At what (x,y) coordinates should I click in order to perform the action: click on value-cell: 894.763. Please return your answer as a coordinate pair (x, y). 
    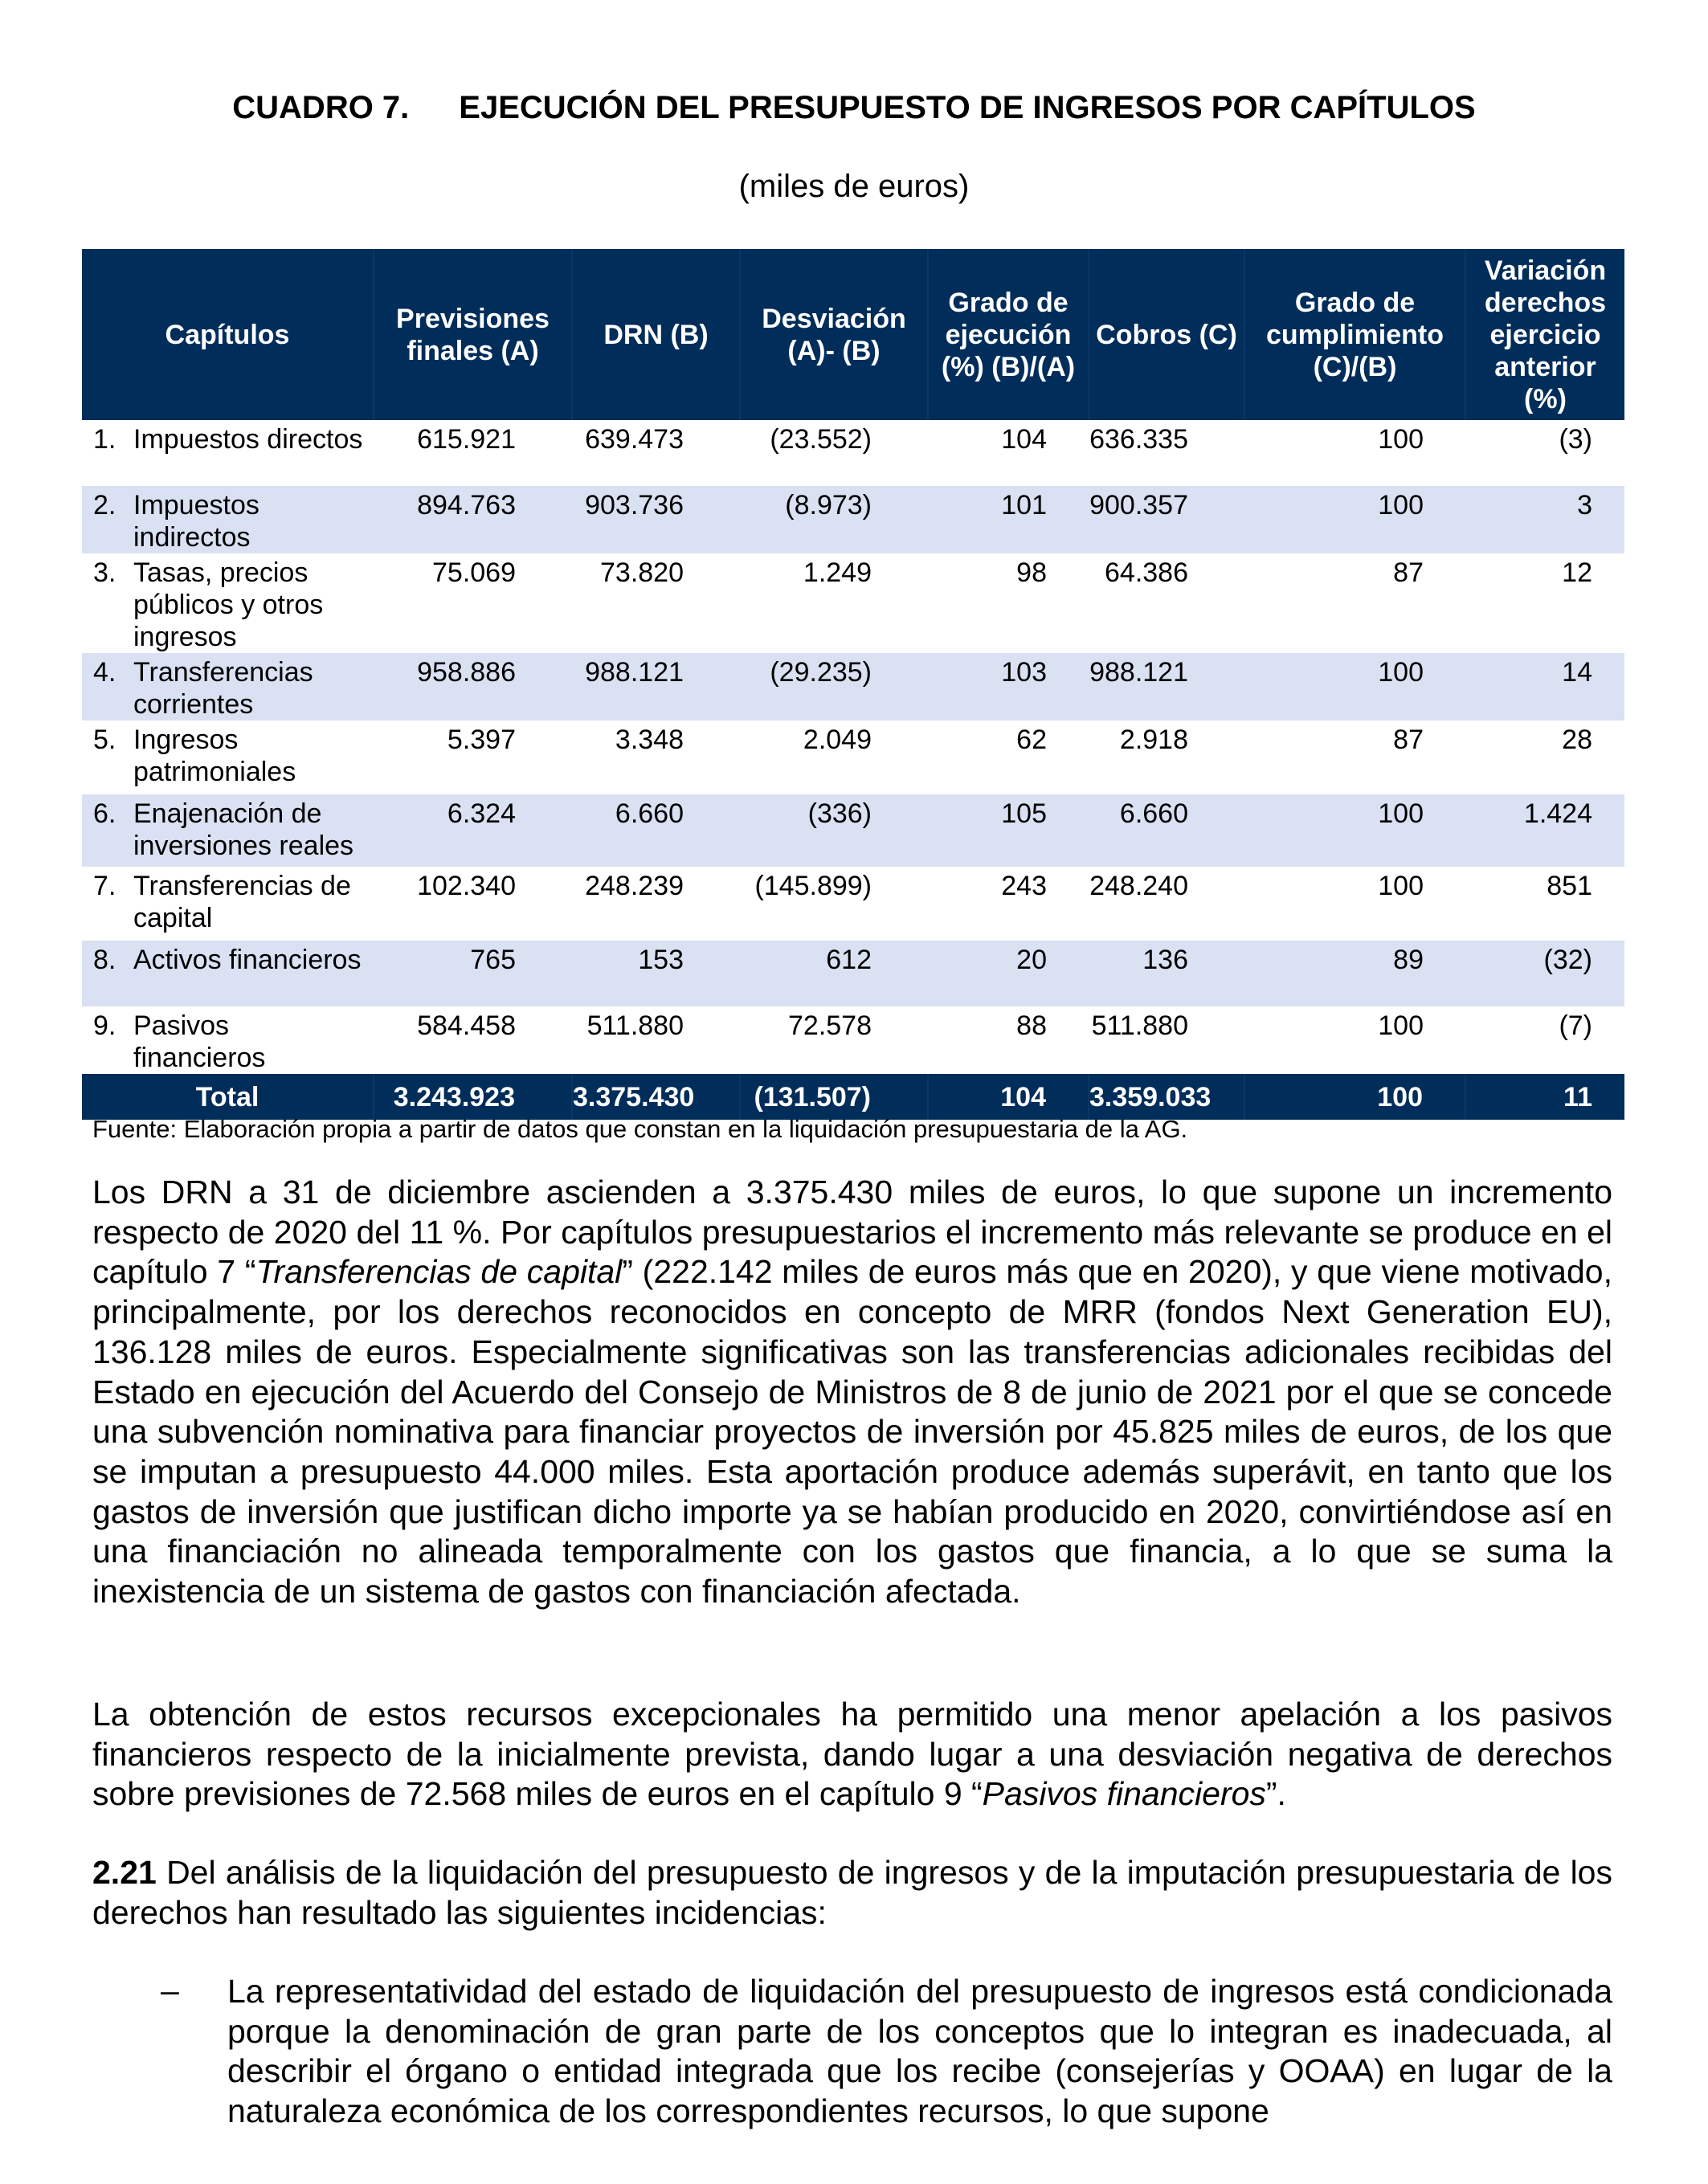
    Looking at the image, I should click on (473, 519).